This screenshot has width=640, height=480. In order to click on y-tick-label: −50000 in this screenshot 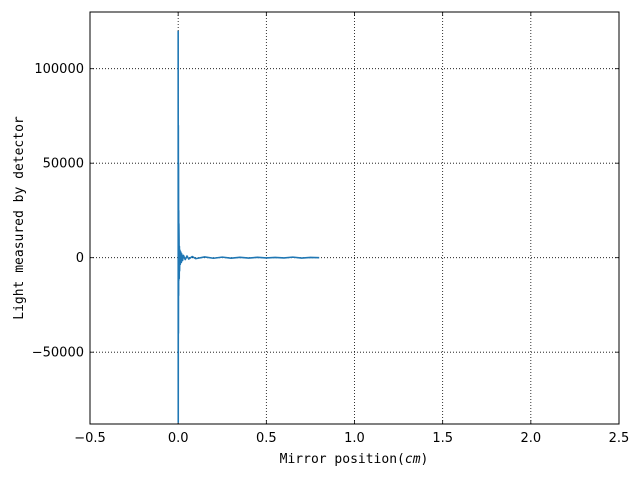, I will do `click(58, 353)`.